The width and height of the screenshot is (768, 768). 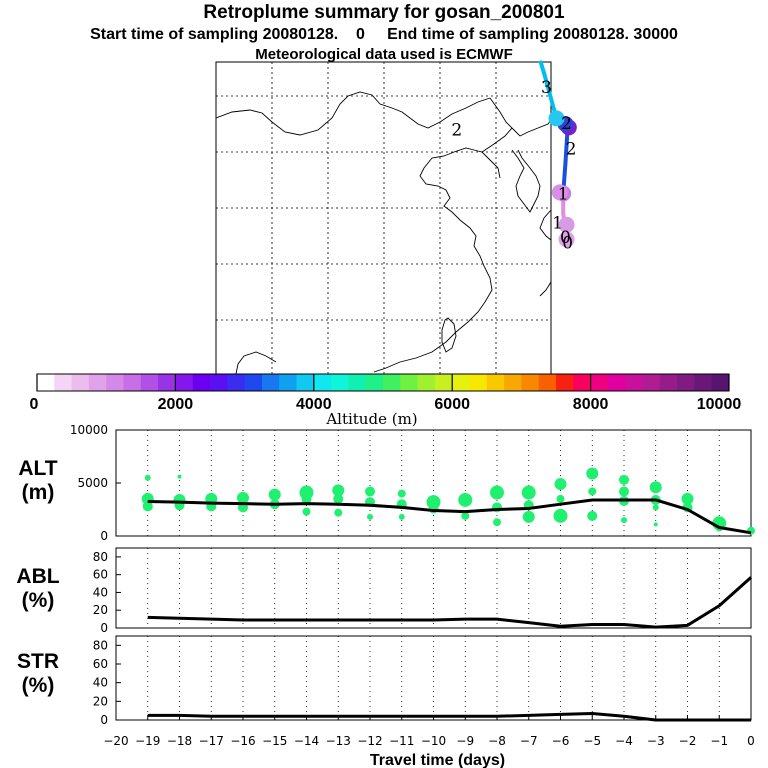 I want to click on colorbar-tick-label: 2000, so click(x=176, y=404).